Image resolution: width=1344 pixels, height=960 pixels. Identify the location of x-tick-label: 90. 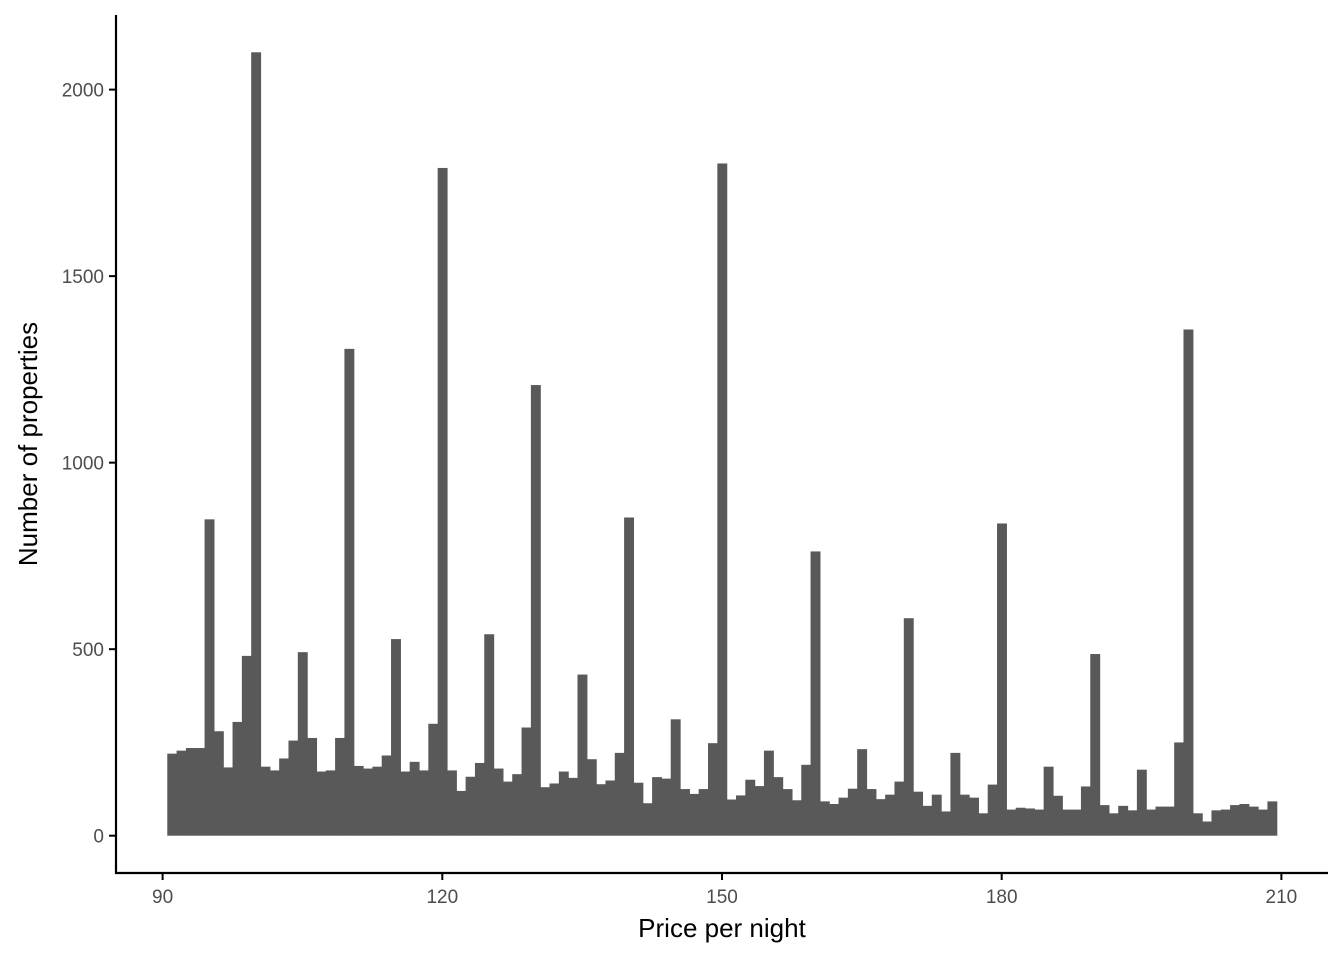
(162, 897).